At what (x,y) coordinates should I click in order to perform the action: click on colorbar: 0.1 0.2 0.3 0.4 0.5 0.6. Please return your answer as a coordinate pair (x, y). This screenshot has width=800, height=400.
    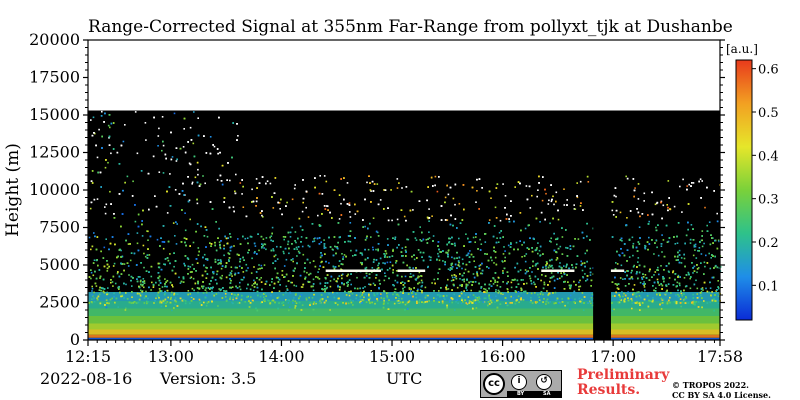
    Looking at the image, I should click on (757, 190).